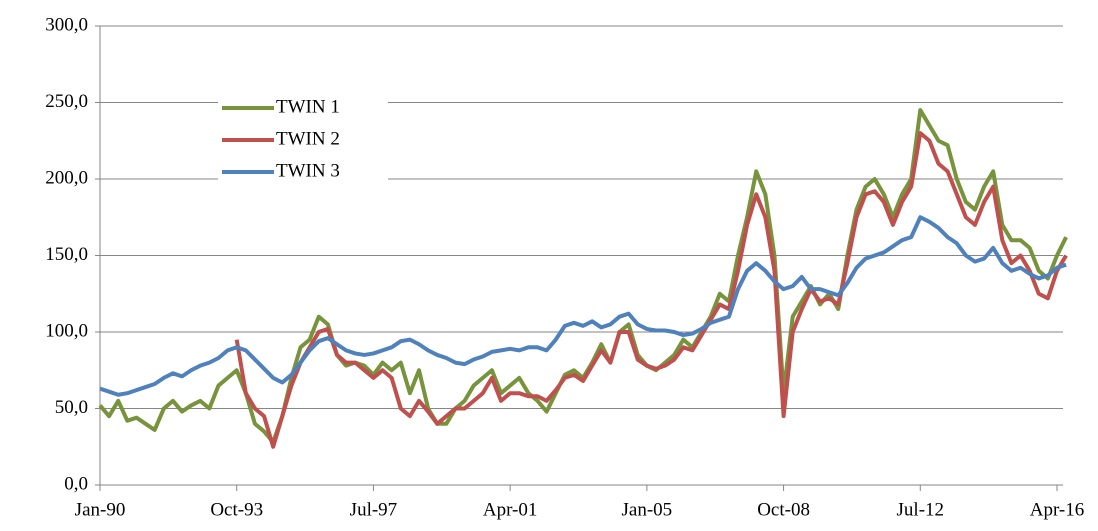 The image size is (1098, 531). I want to click on legend: TWIN 1 TWIN 2 TWIN 3, so click(303, 140).